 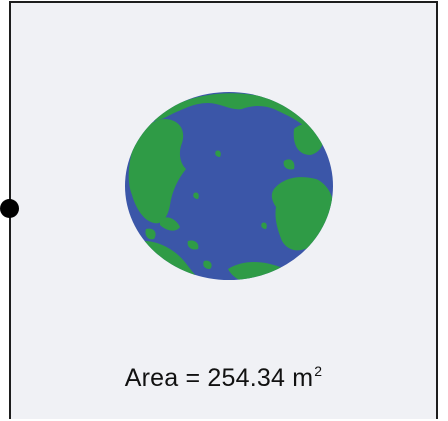 What do you see at coordinates (219, 378) in the screenshot?
I see `area-caption-value: Area = 254.34 m` at bounding box center [219, 378].